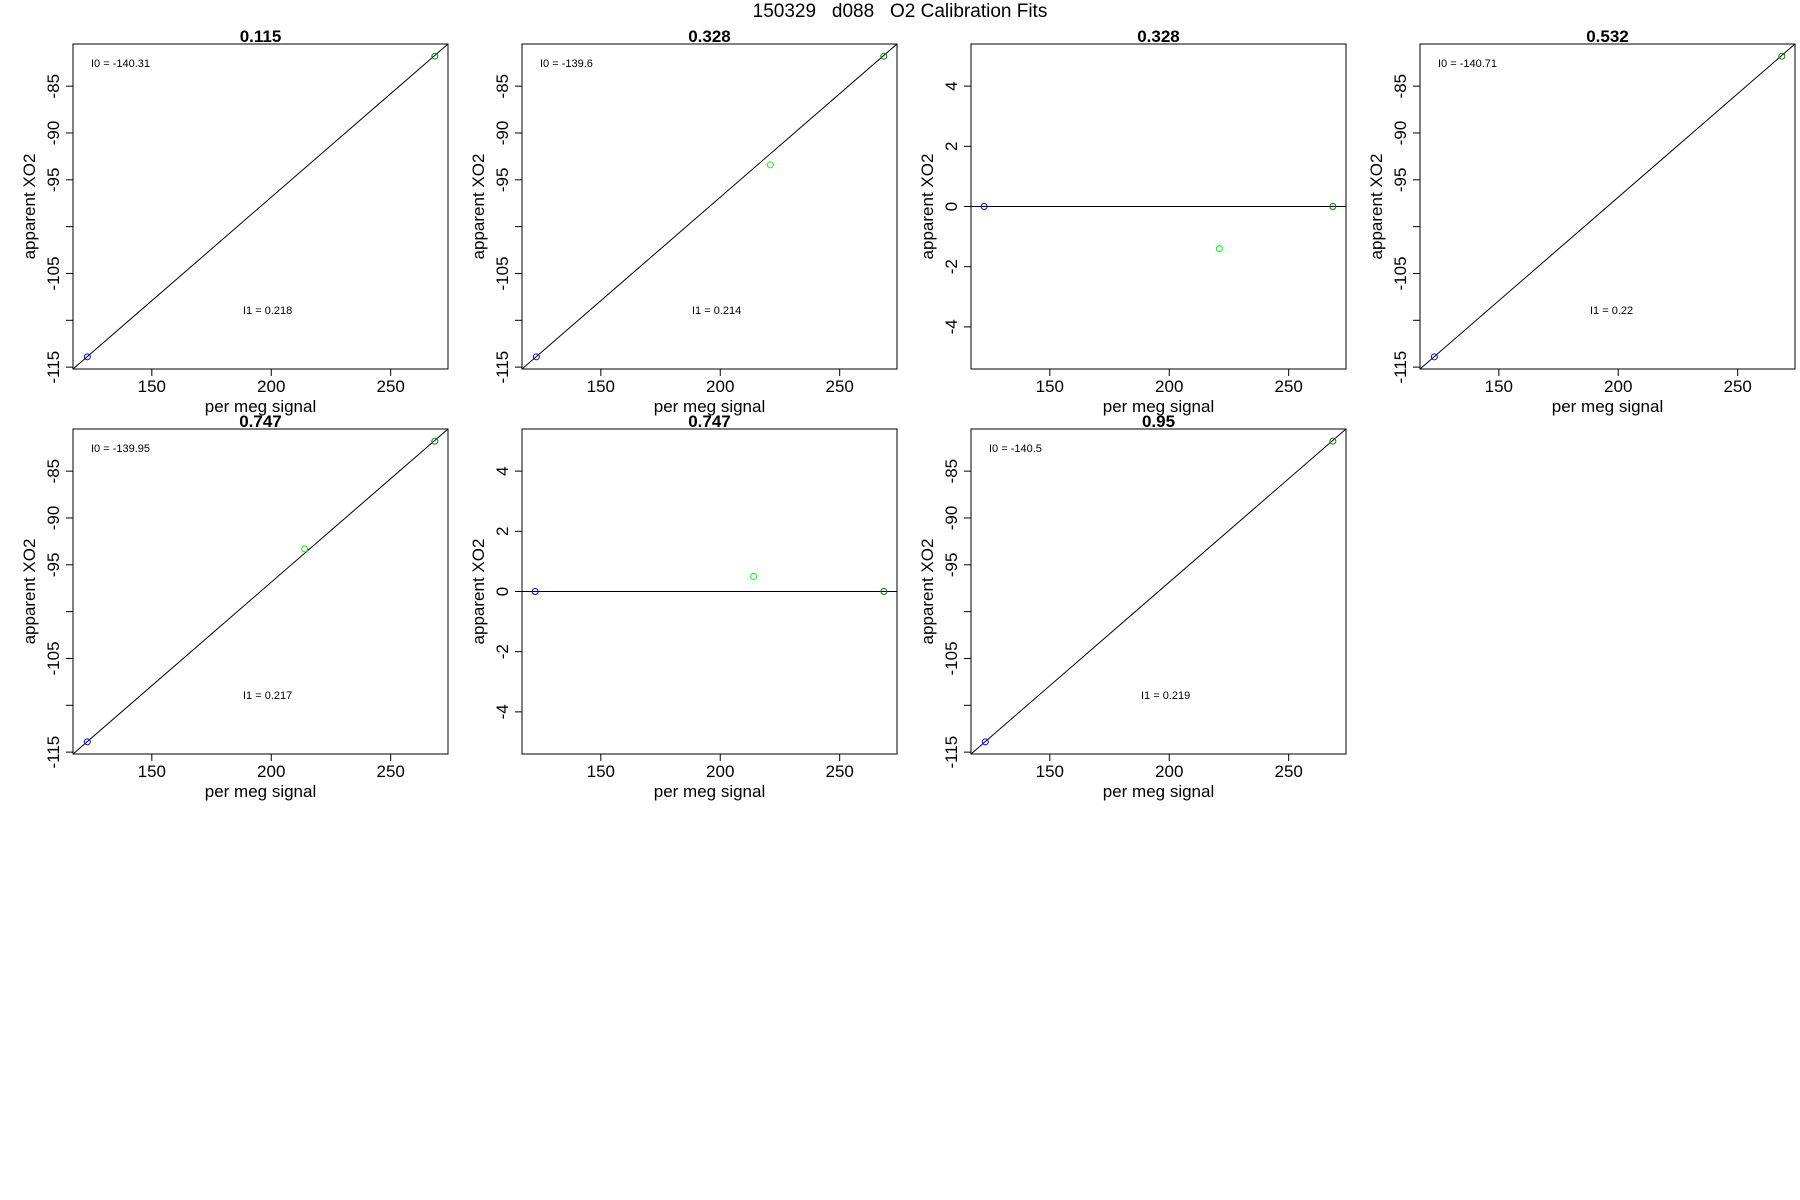  I want to click on intercept-annotation: I0 = -139.6, so click(566, 64).